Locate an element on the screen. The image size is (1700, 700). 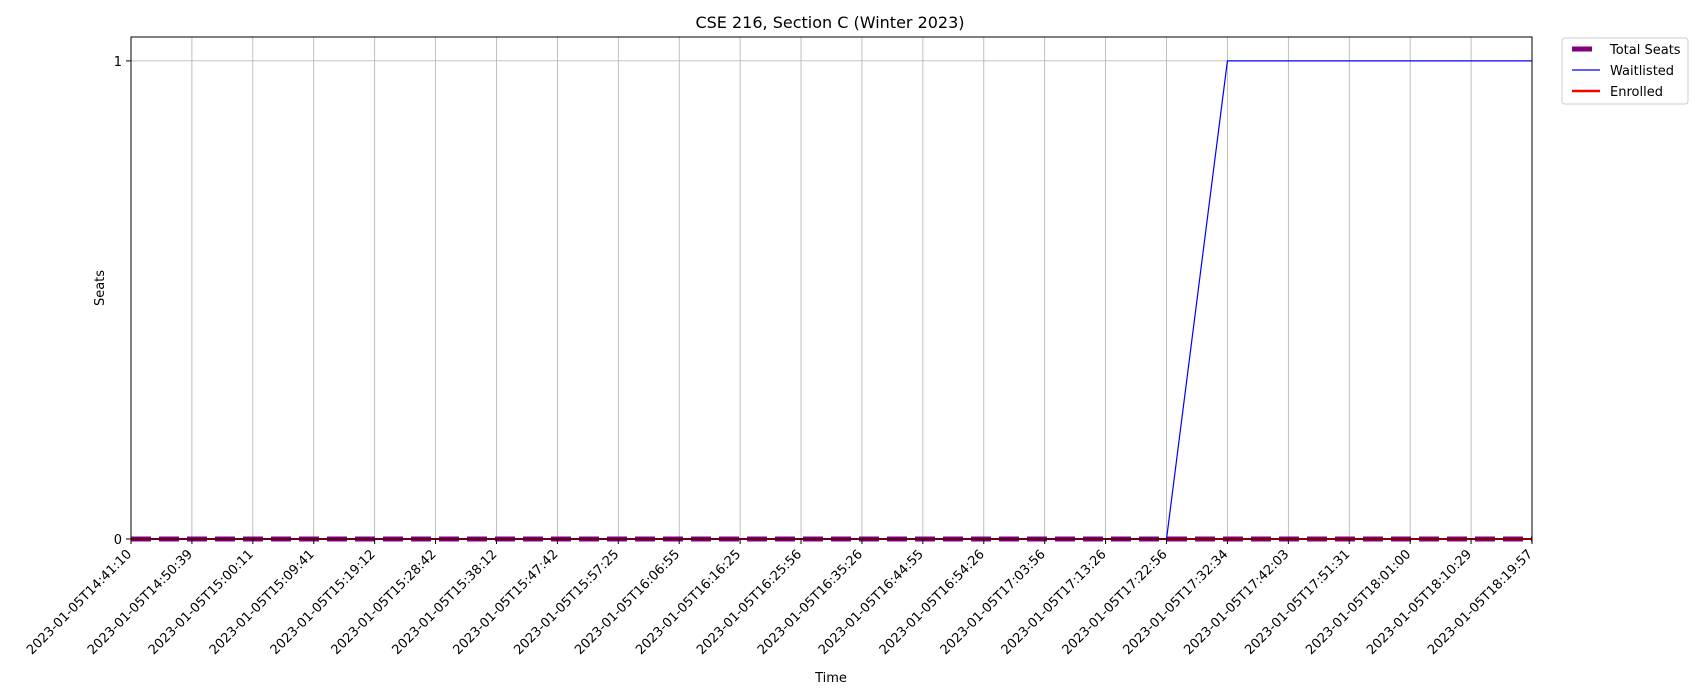
x-tick-label: 2023-01-05T16:16:25 is located at coordinates (688, 602).